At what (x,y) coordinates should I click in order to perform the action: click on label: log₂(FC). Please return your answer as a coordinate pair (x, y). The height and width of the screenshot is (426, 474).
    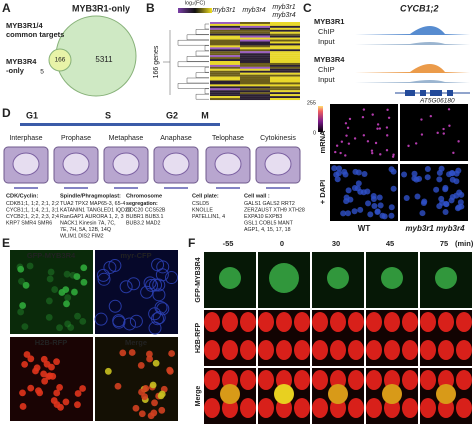
    Looking at the image, I should click on (195, 3).